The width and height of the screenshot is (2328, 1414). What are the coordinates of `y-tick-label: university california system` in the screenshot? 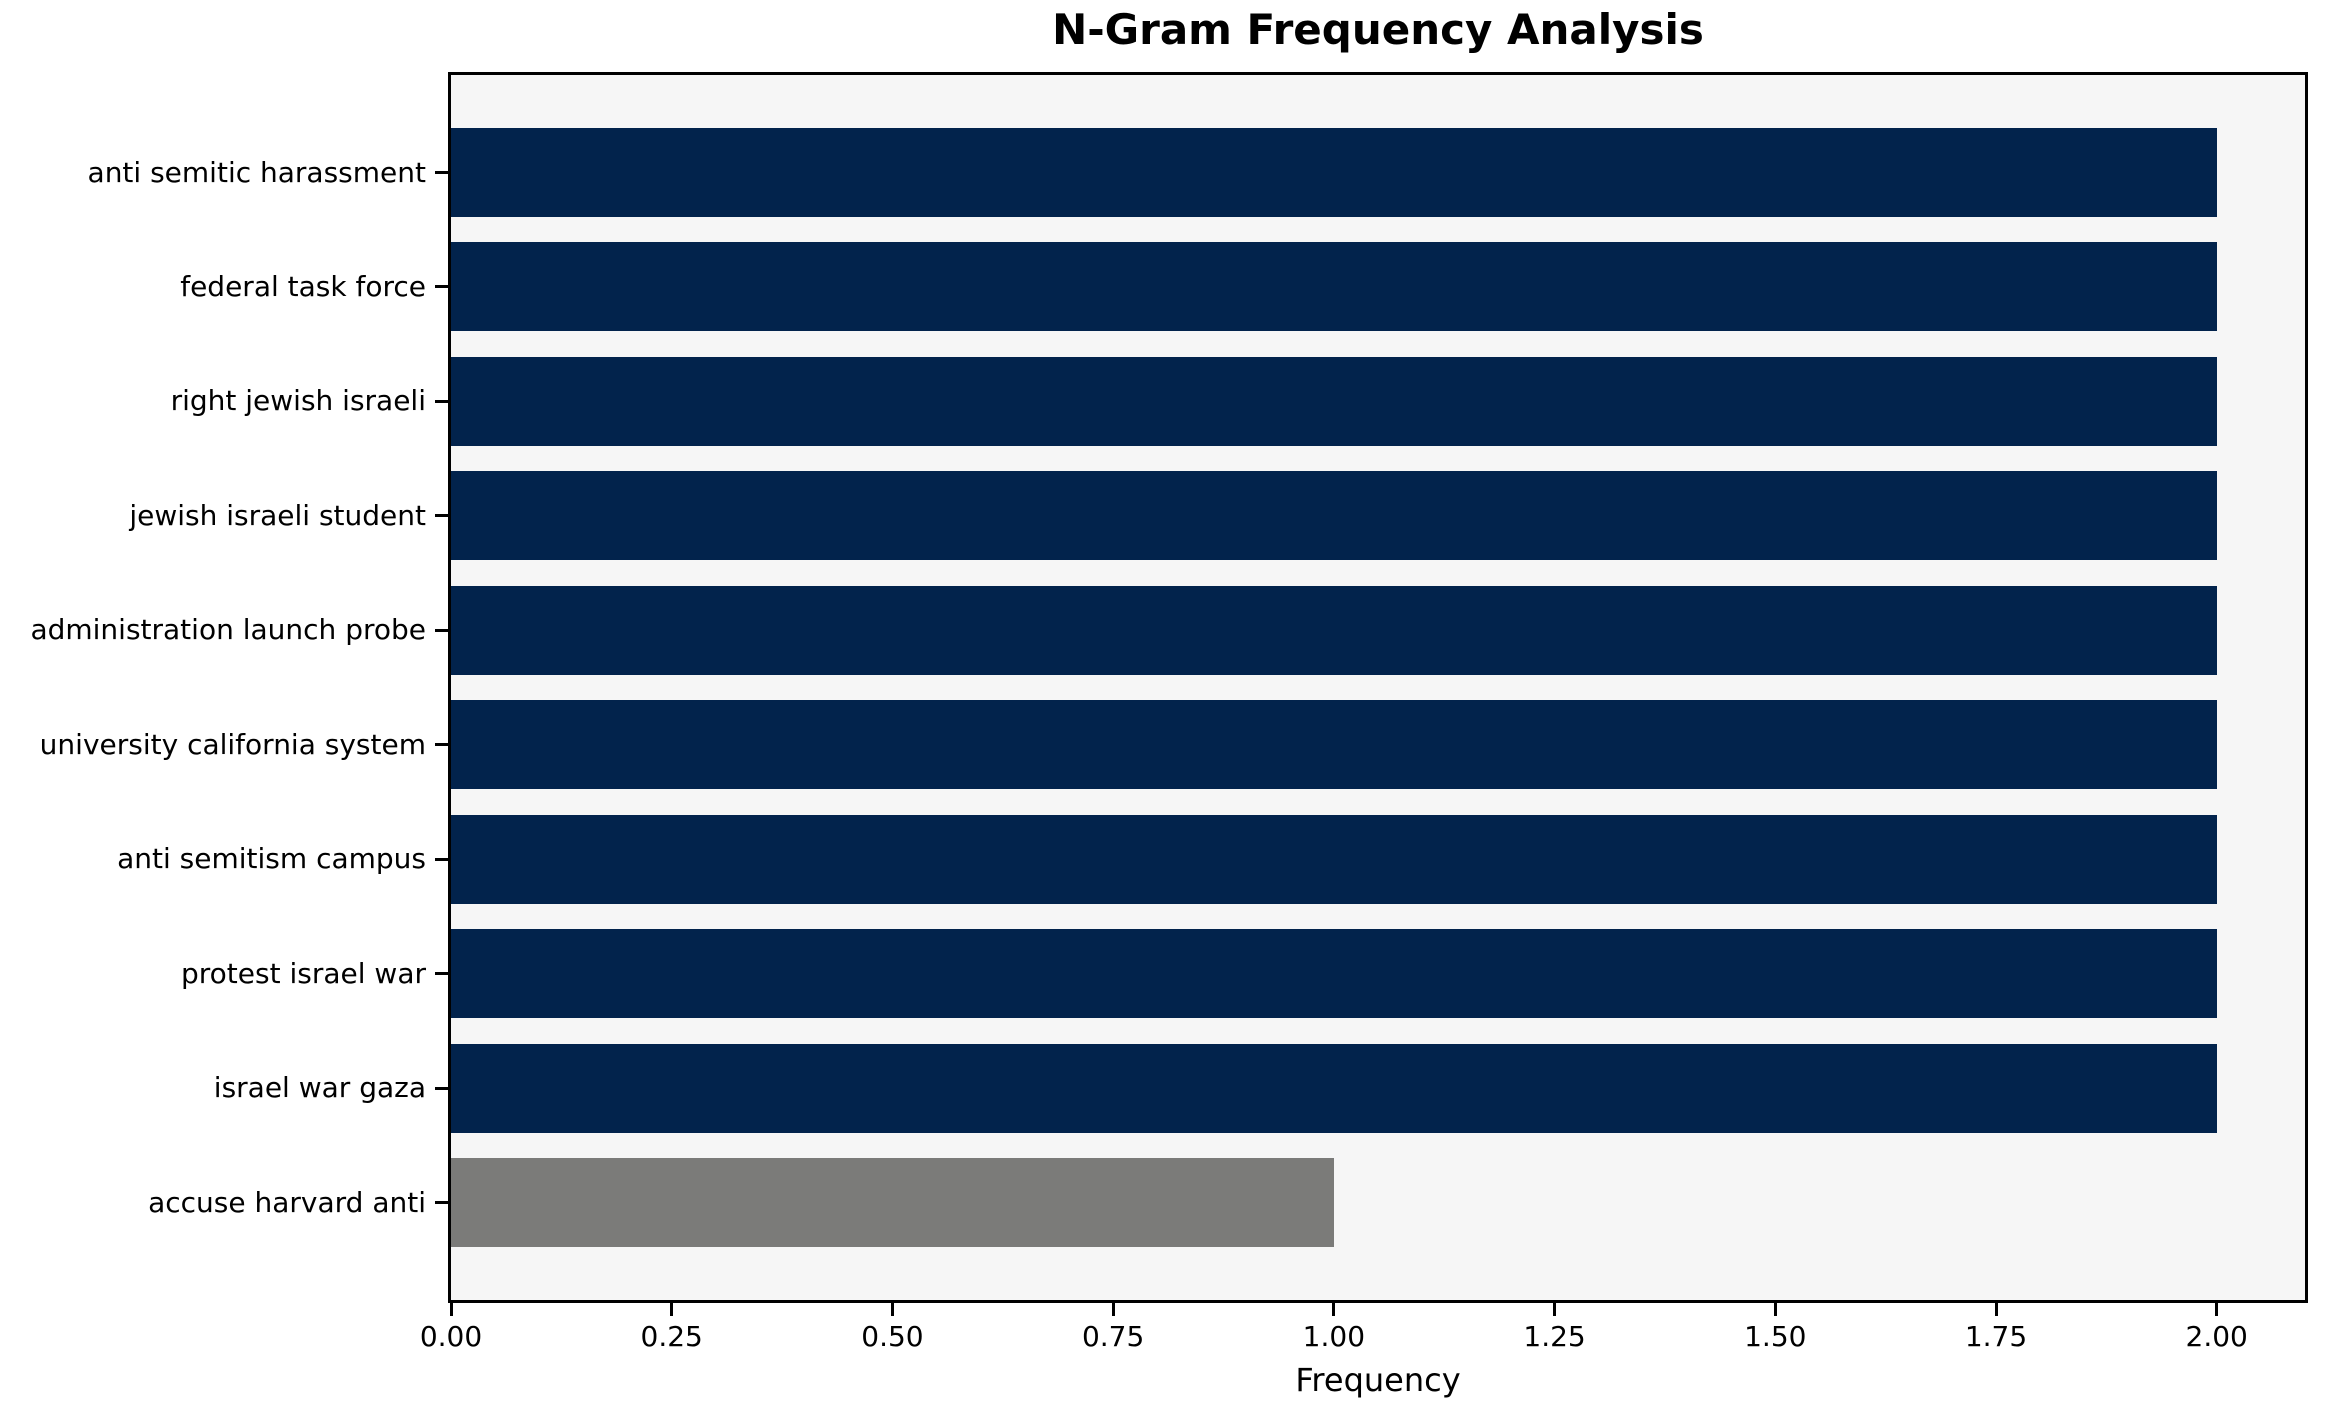 It's located at (232, 744).